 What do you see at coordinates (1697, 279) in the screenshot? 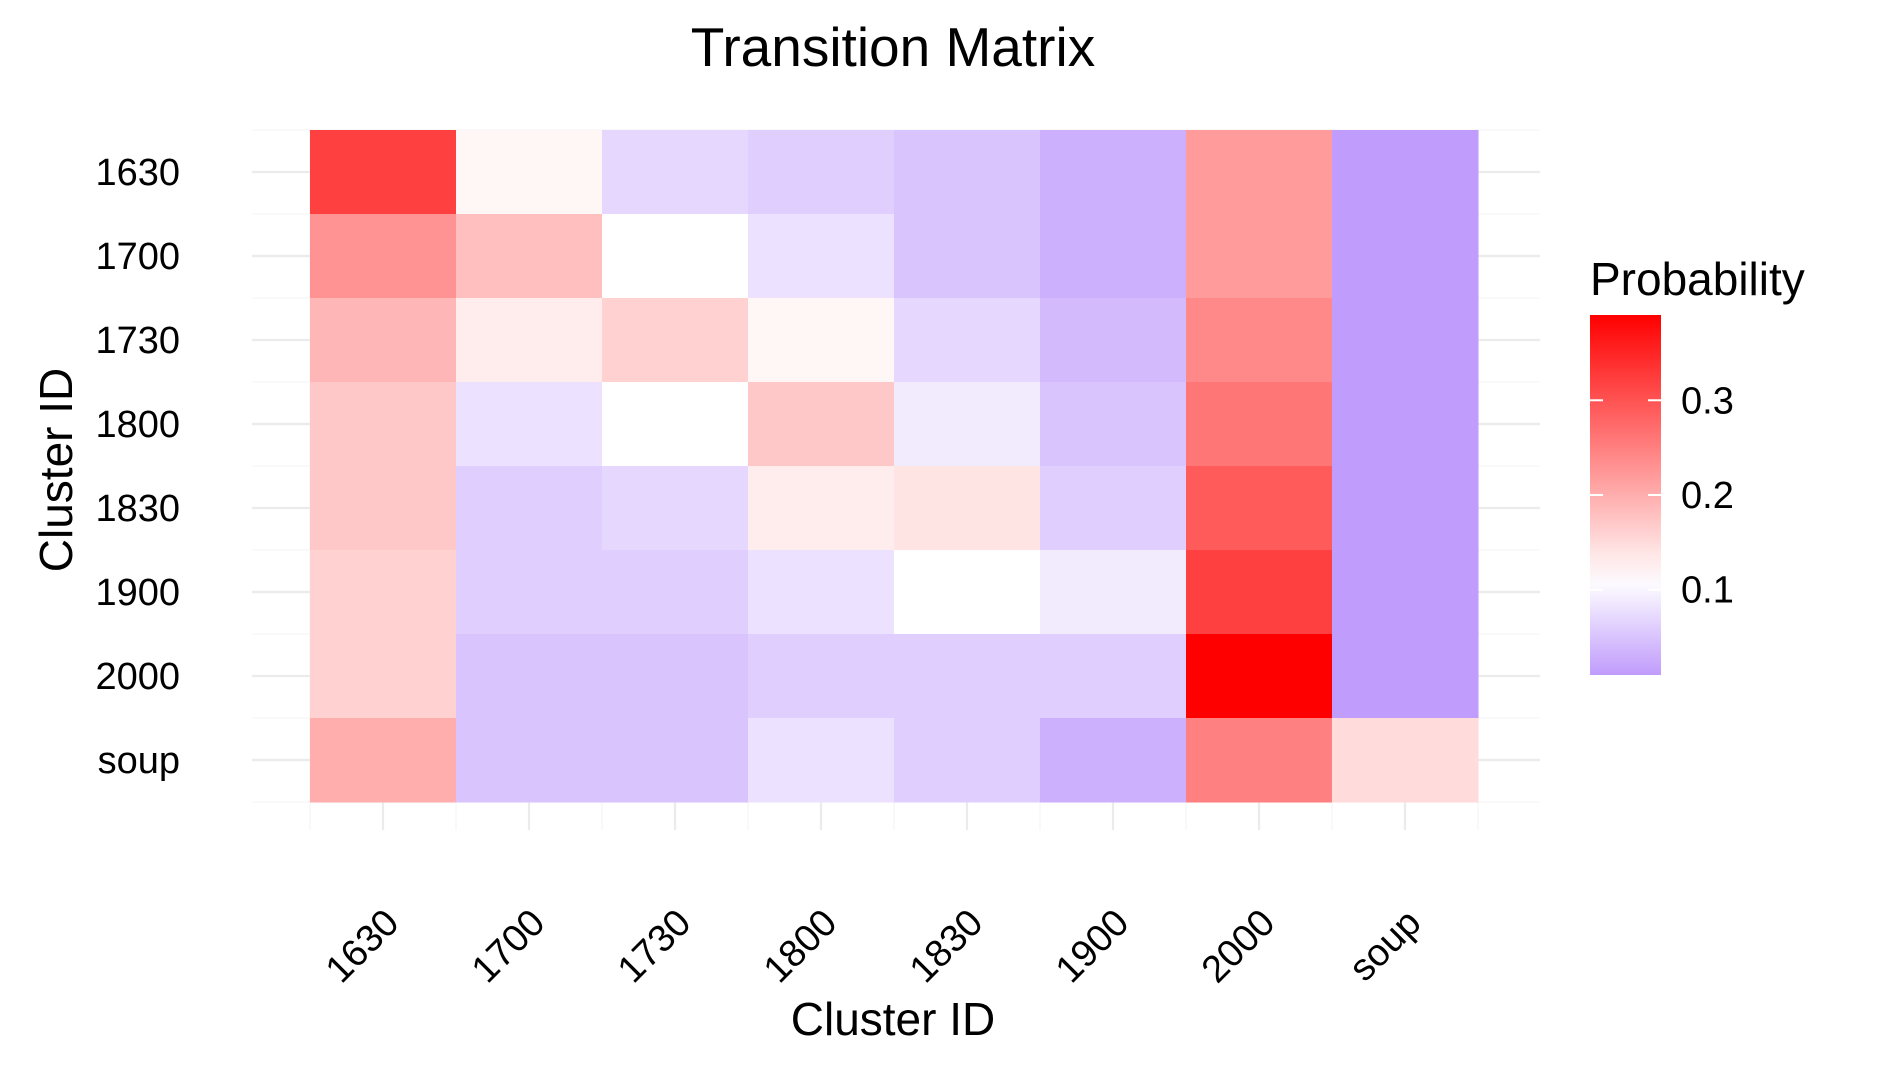
I see `legend-title: Probability` at bounding box center [1697, 279].